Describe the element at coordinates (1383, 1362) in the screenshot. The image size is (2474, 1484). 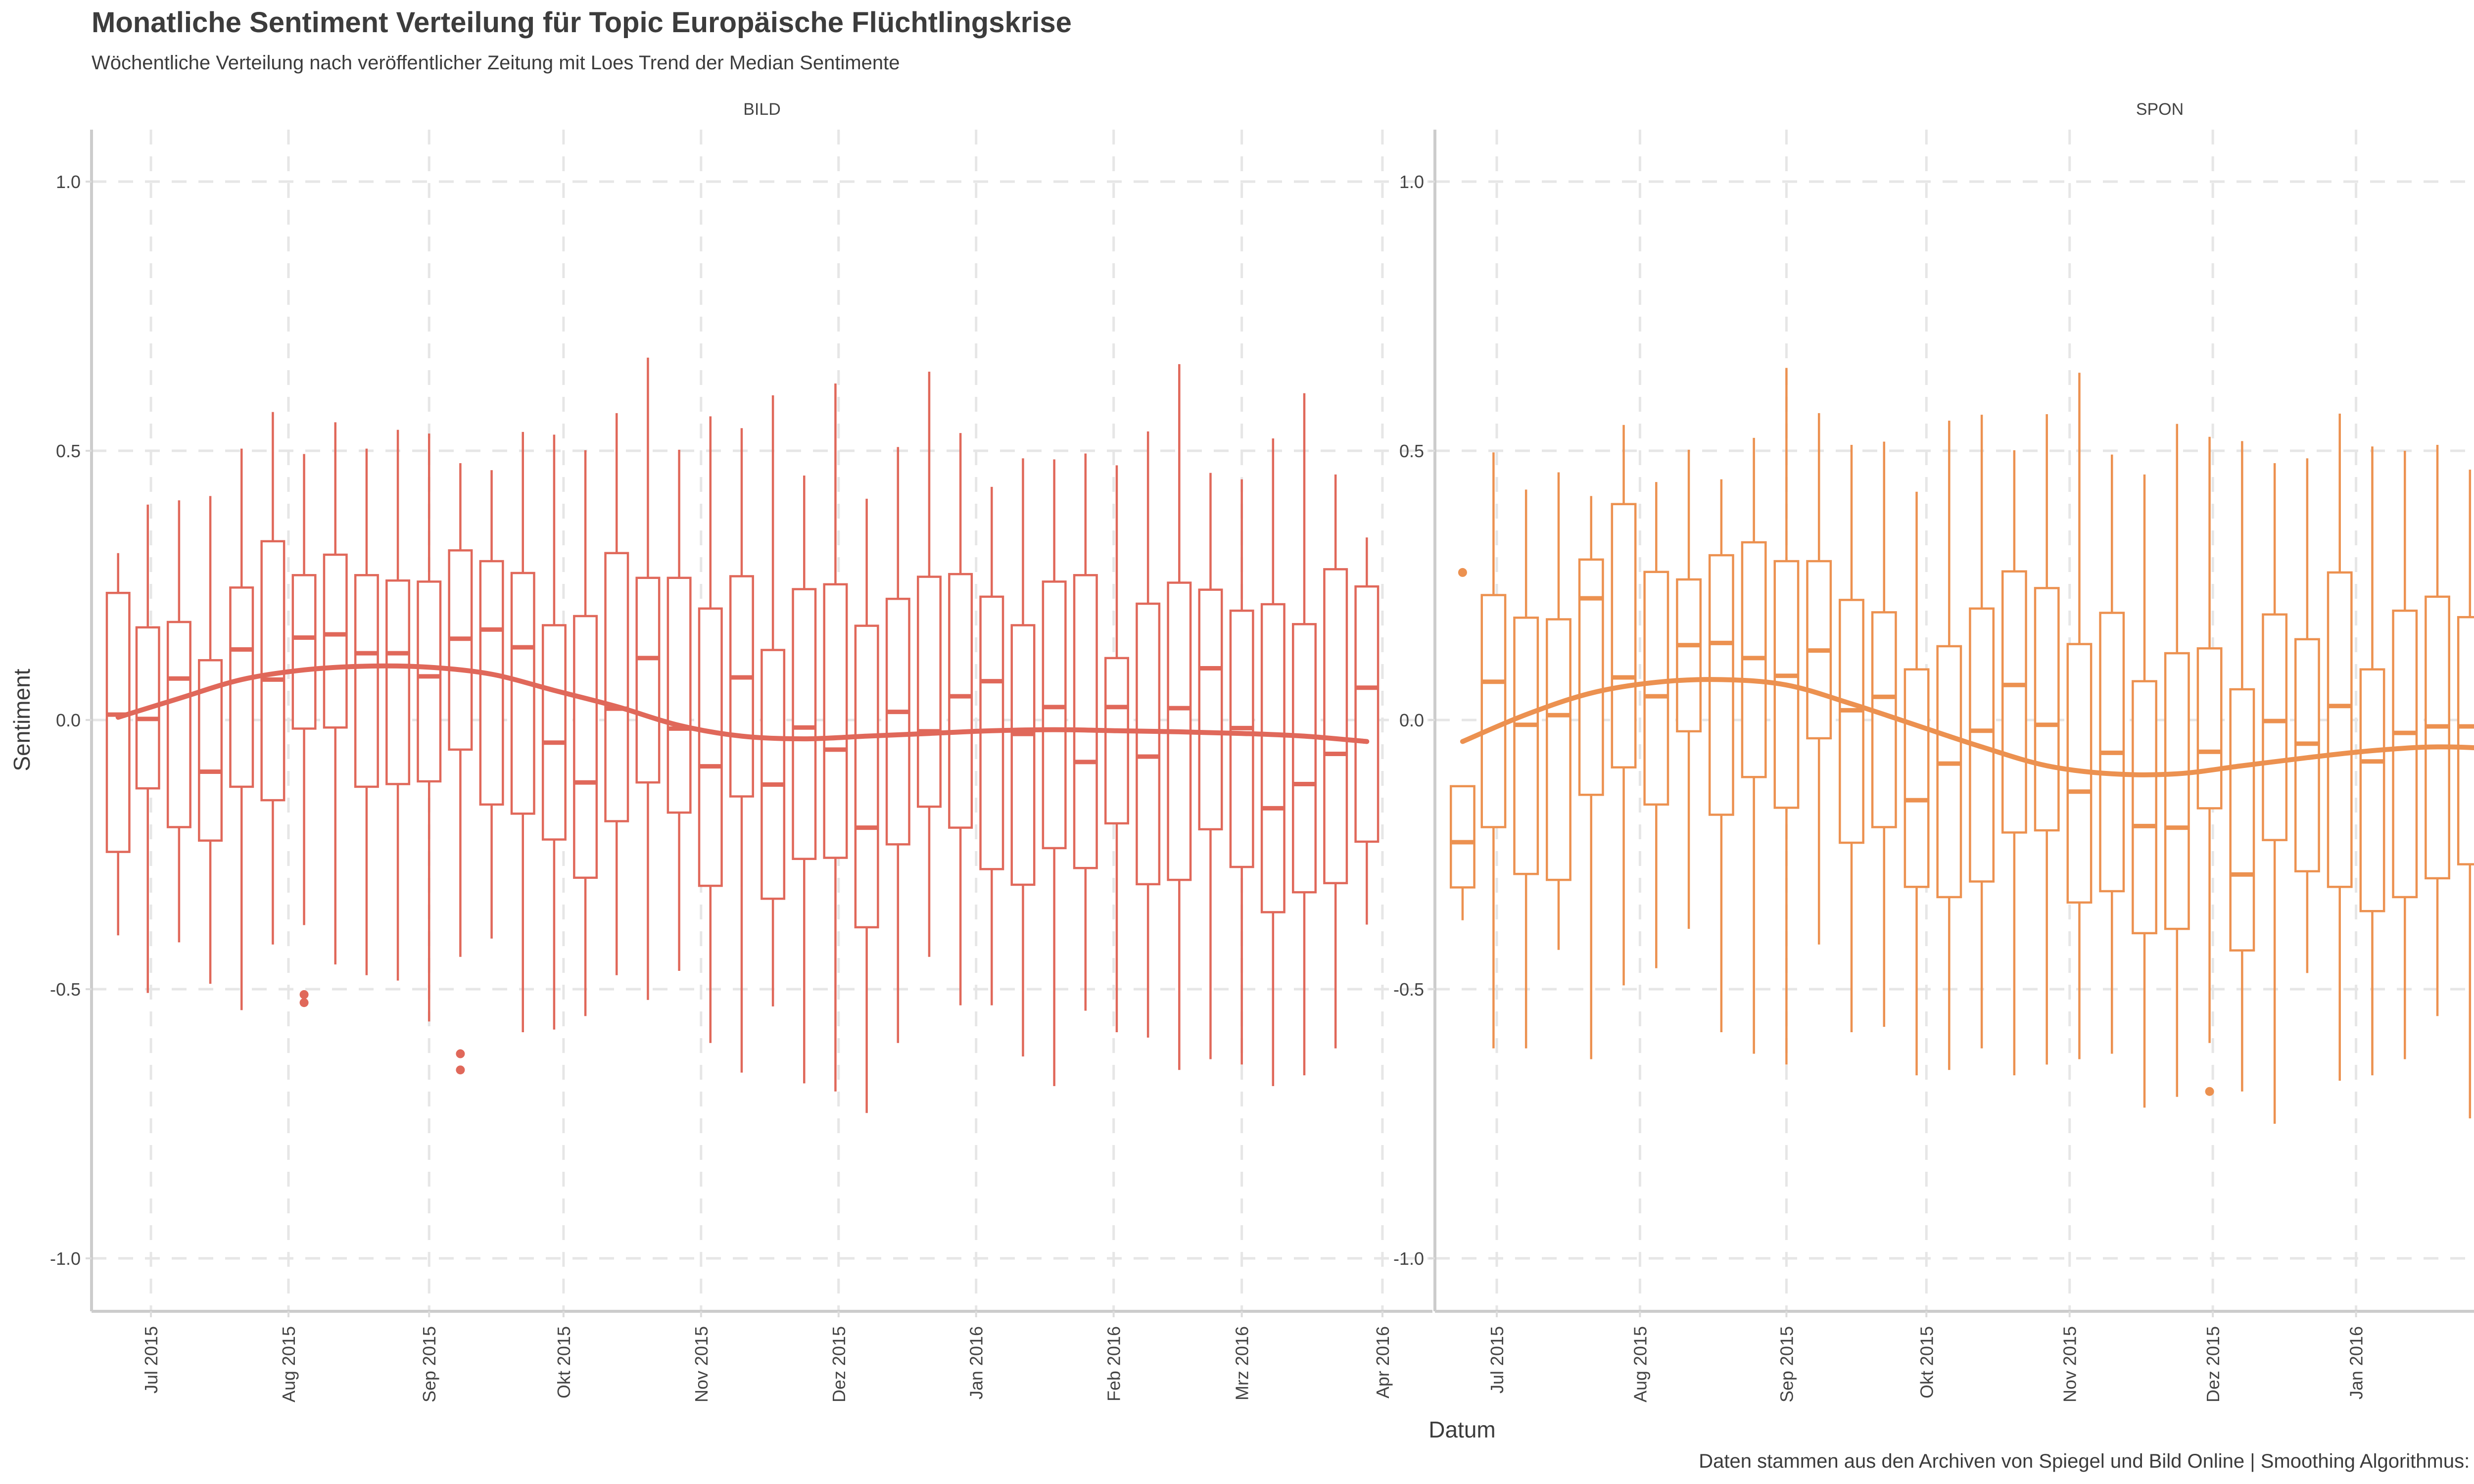
I see `x-tick-label: Apr 2016` at that location.